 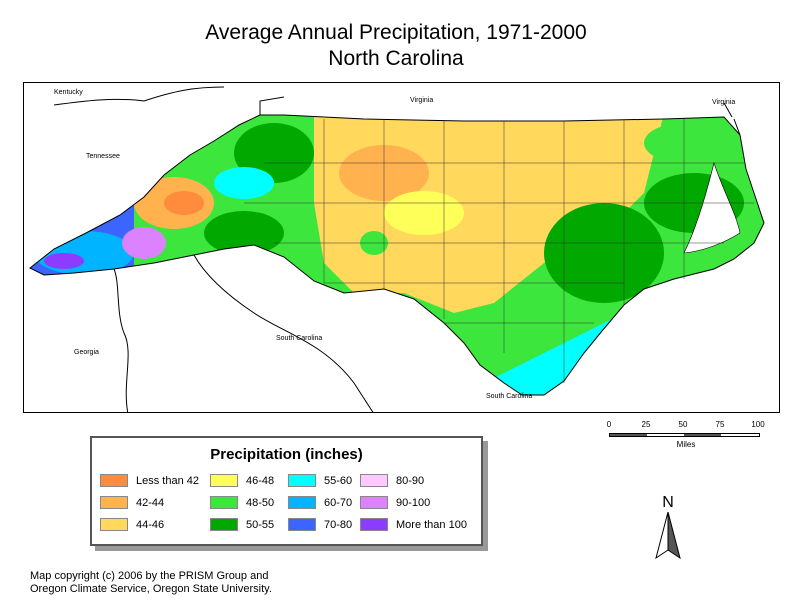 I want to click on map-title: Average Annual Precipitation, 1971-2000, so click(x=396, y=32).